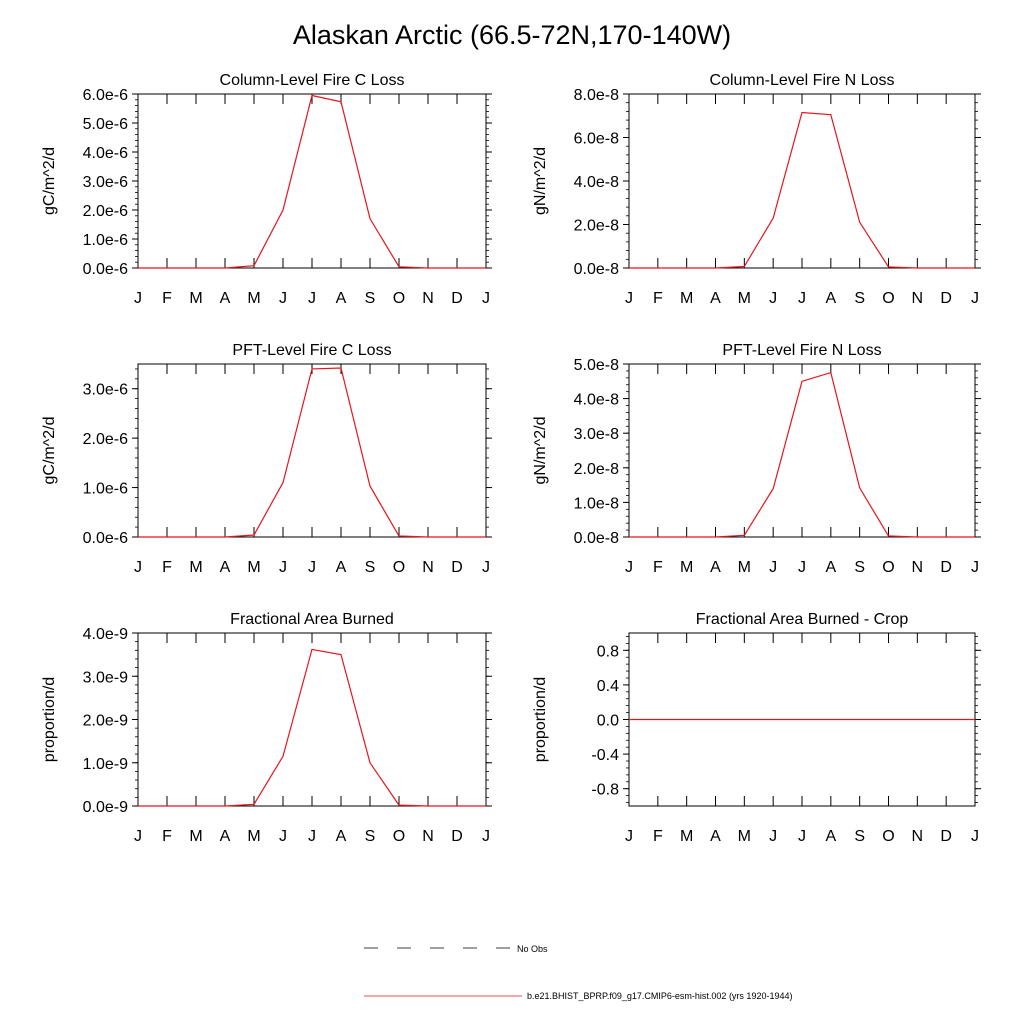 This screenshot has width=1024, height=1024. What do you see at coordinates (596, 434) in the screenshot?
I see `y-tick-label: 3.0e-8` at bounding box center [596, 434].